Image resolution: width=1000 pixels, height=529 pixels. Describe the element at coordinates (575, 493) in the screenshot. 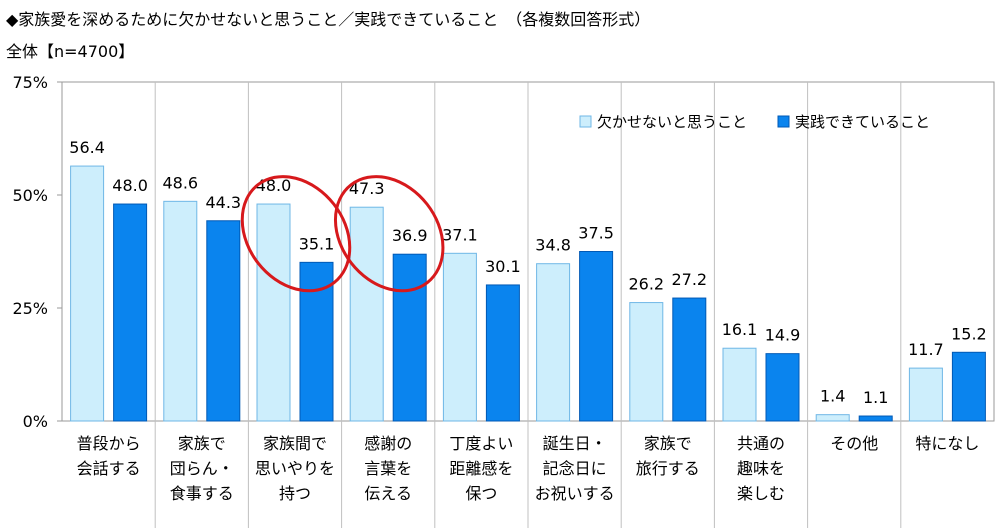

I see `category-label: お祝いする` at that location.